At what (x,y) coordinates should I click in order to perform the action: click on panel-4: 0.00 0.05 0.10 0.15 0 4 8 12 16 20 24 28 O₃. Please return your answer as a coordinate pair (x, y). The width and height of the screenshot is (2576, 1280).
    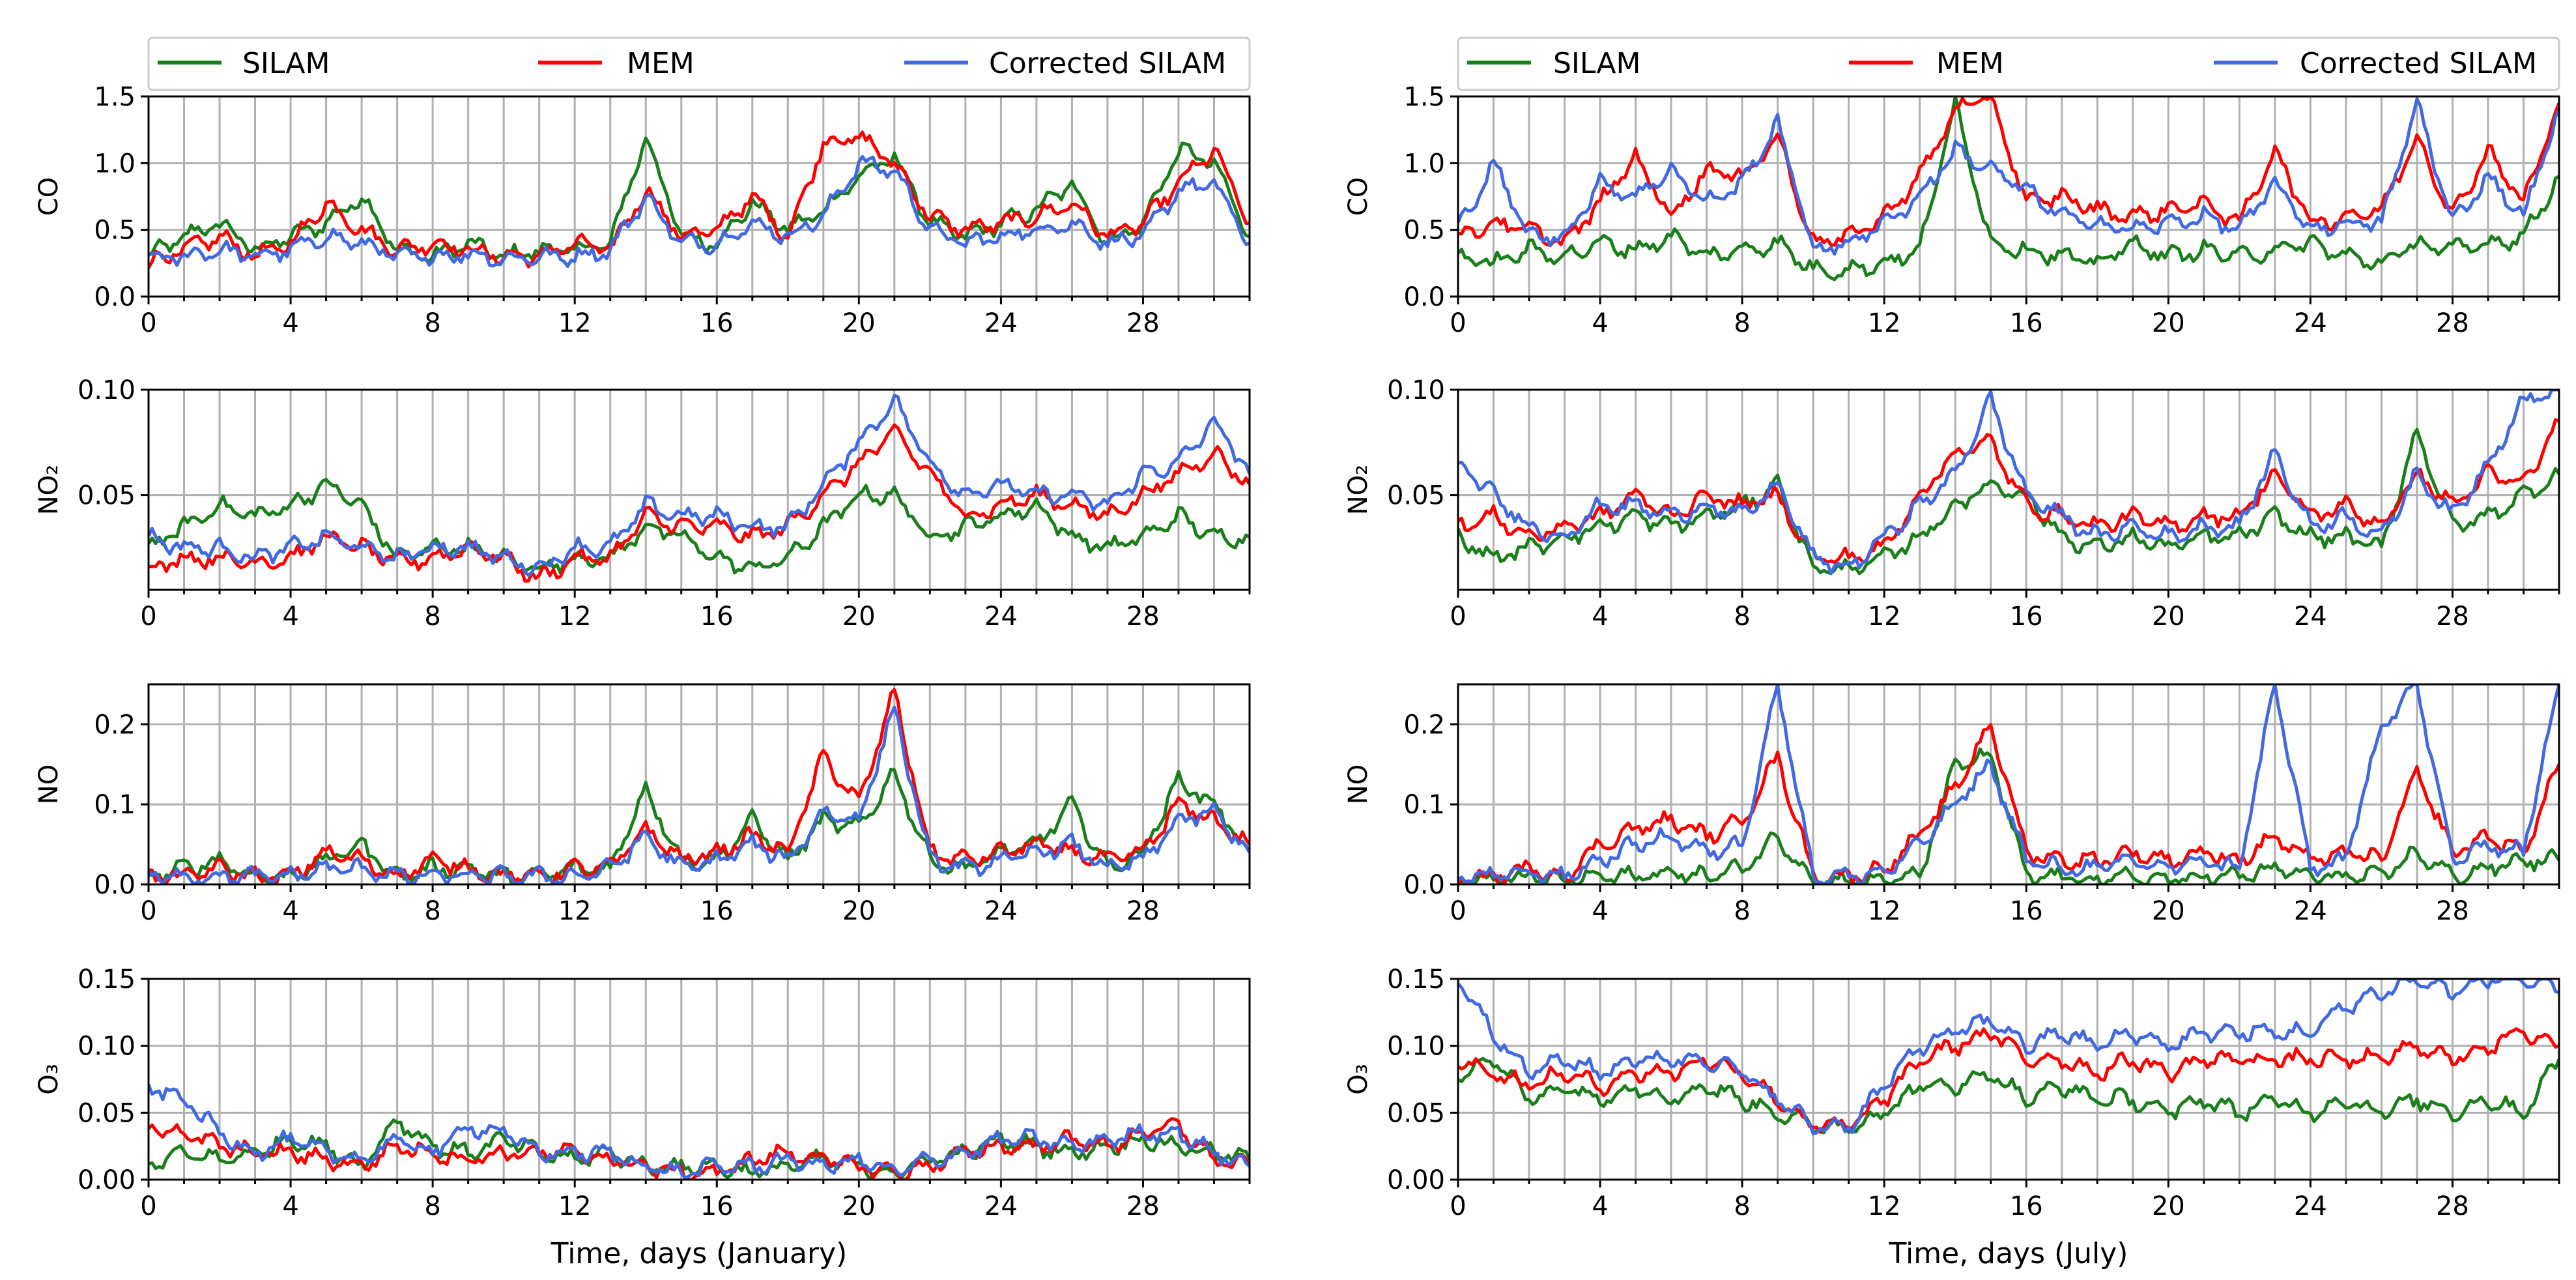
    Looking at the image, I should click on (1952, 1093).